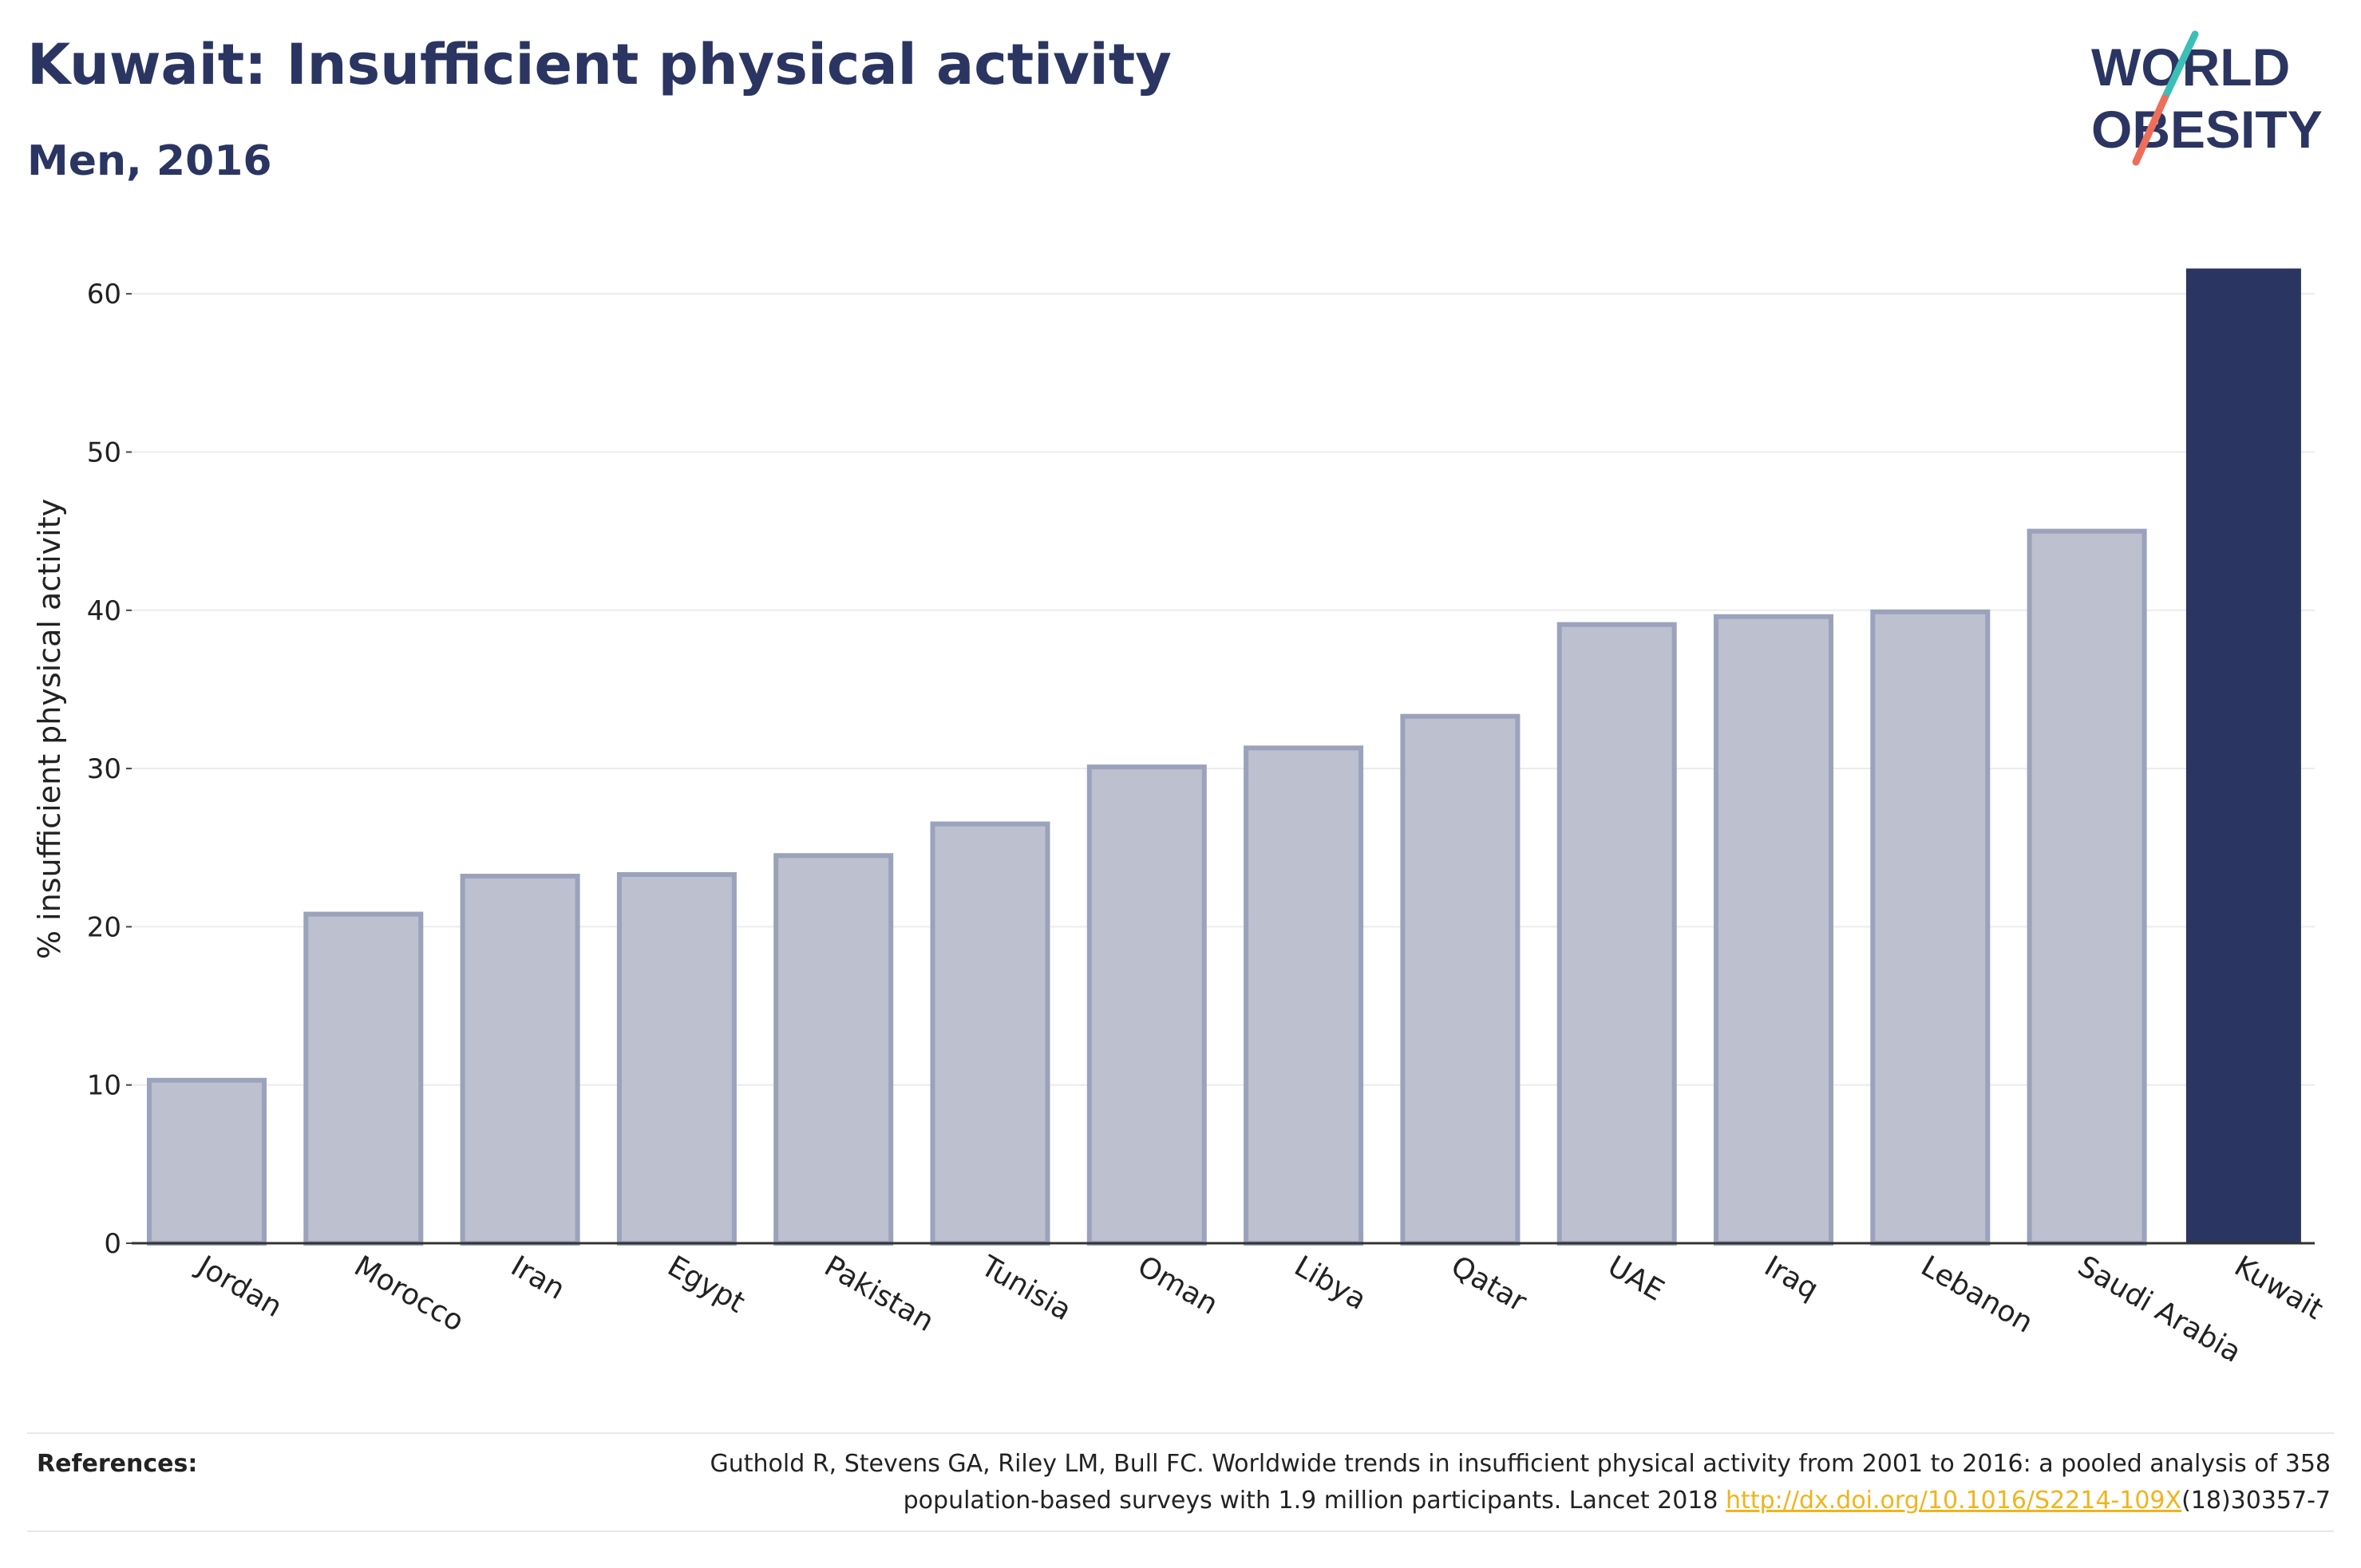 This screenshot has width=2361, height=1568. Describe the element at coordinates (1026, 1288) in the screenshot. I see `x-tick-label: Tunisia` at that location.